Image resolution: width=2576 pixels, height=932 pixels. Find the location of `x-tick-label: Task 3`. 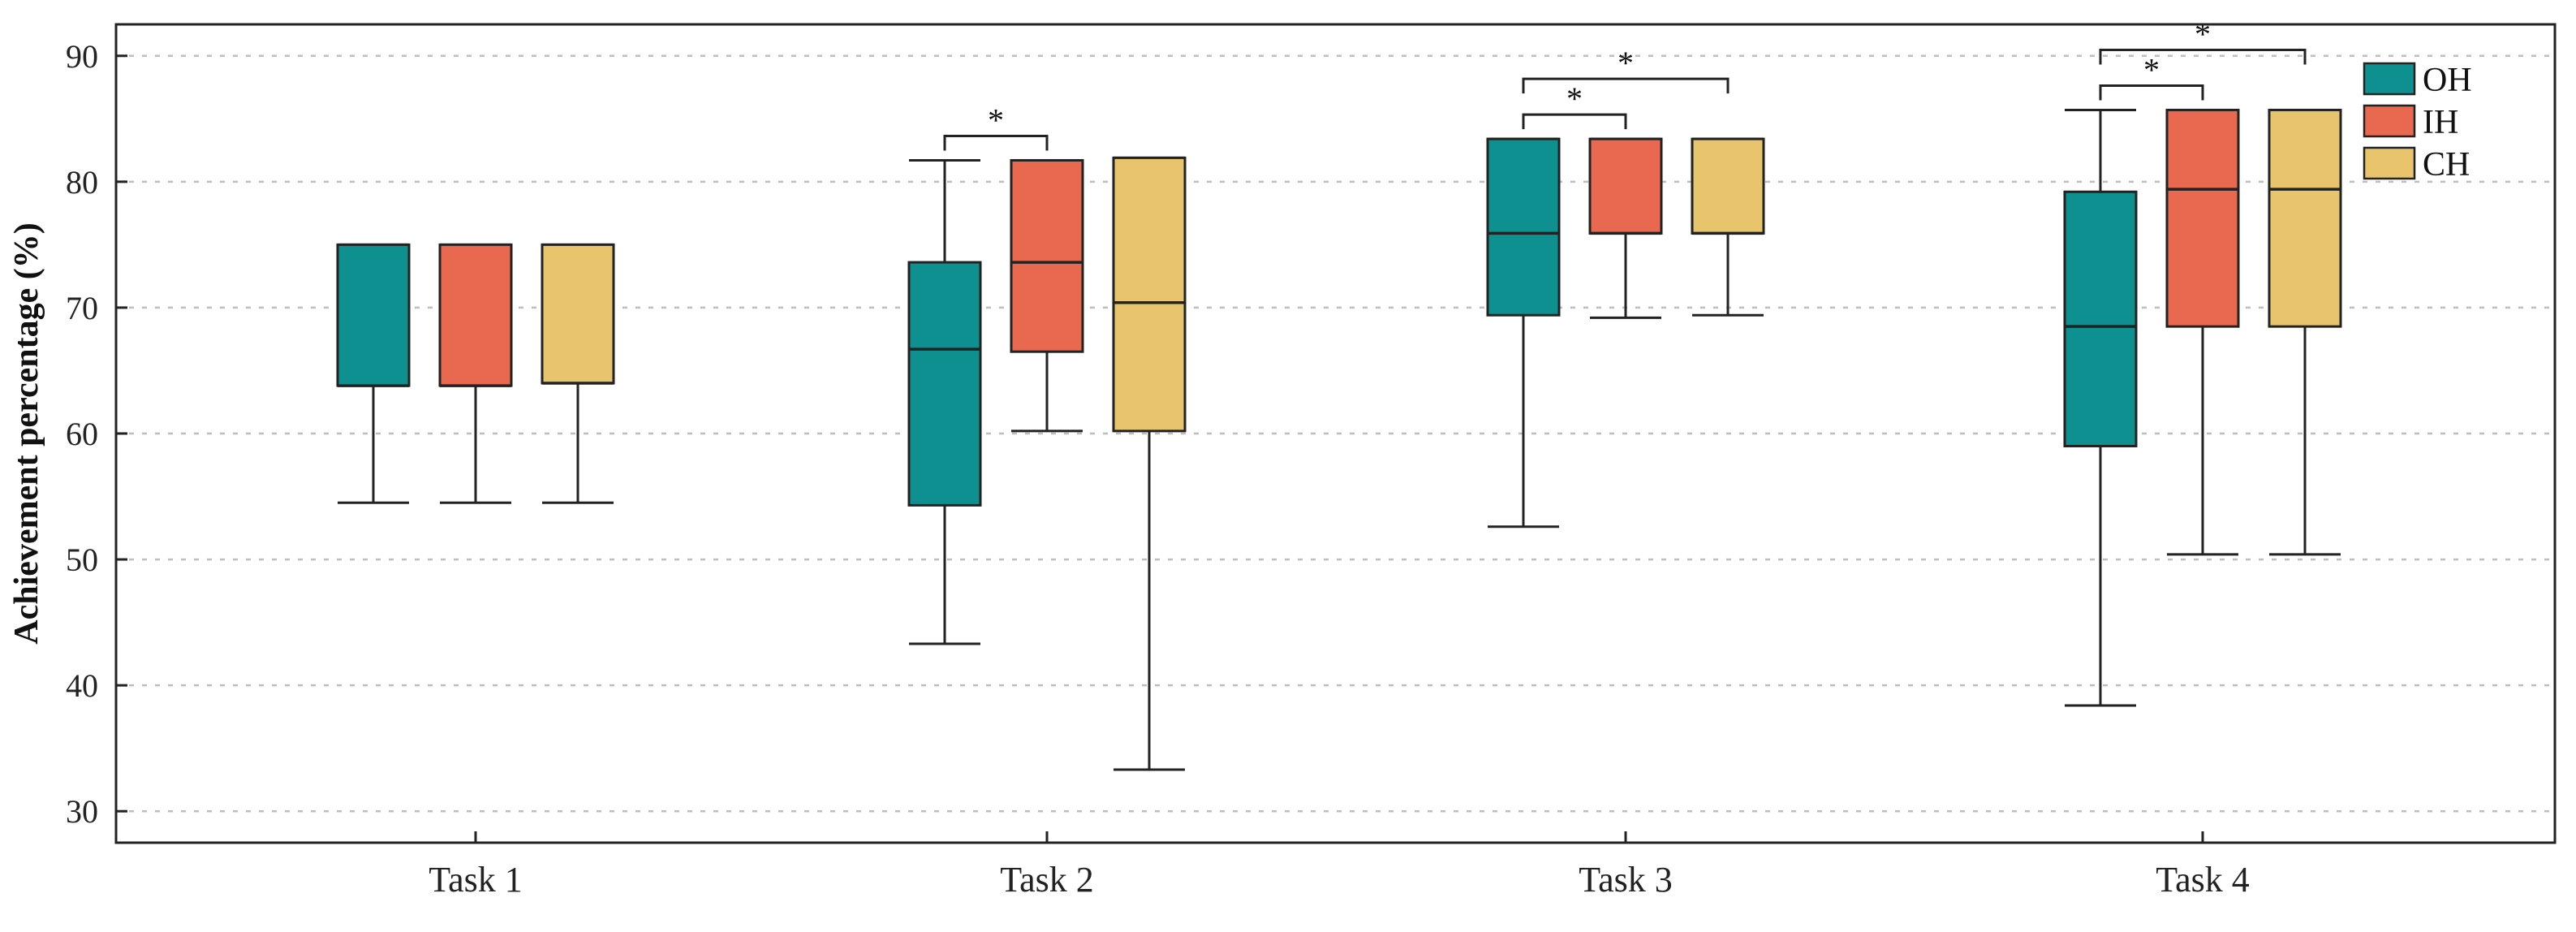

x-tick-label: Task 3 is located at coordinates (1626, 880).